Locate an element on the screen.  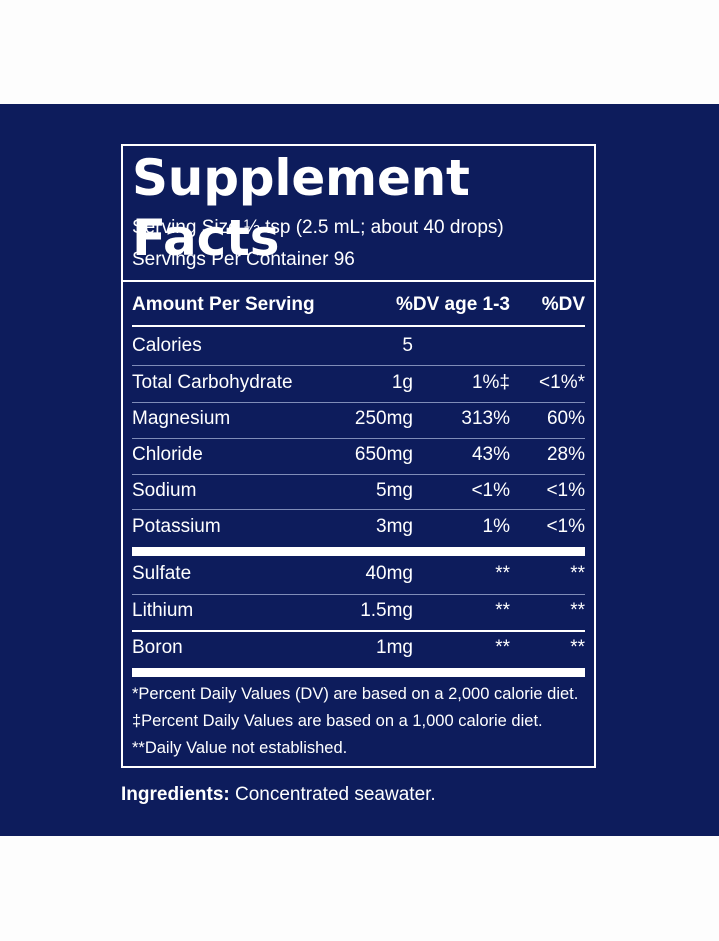
nutrient-name: Sodium is located at coordinates (164, 490).